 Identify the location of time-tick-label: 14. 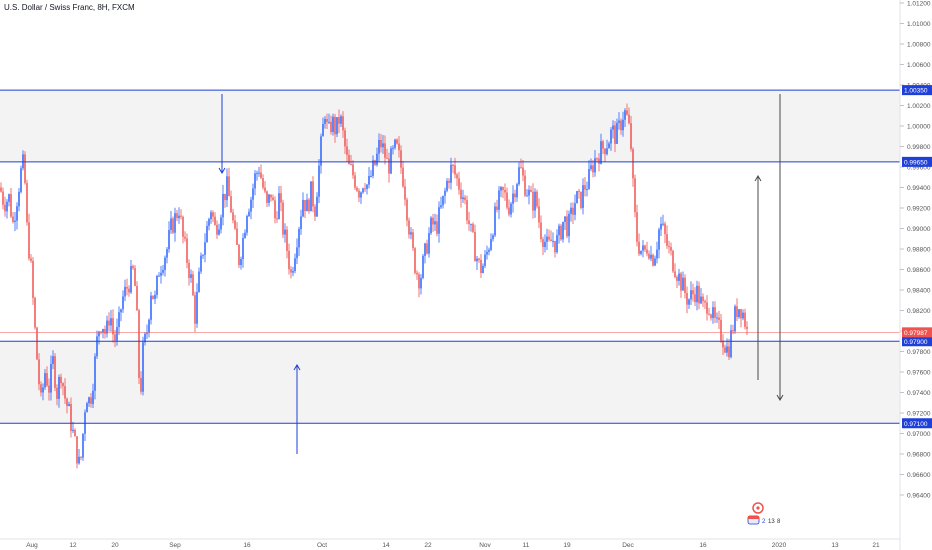
(386, 545).